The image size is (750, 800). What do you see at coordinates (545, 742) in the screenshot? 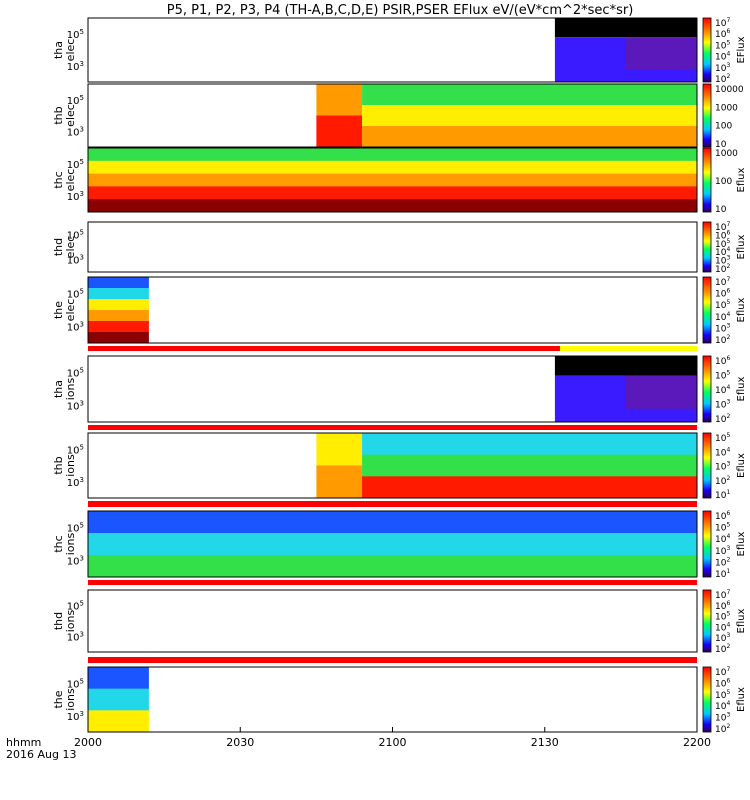
I see `time-tick-label: 2130` at bounding box center [545, 742].